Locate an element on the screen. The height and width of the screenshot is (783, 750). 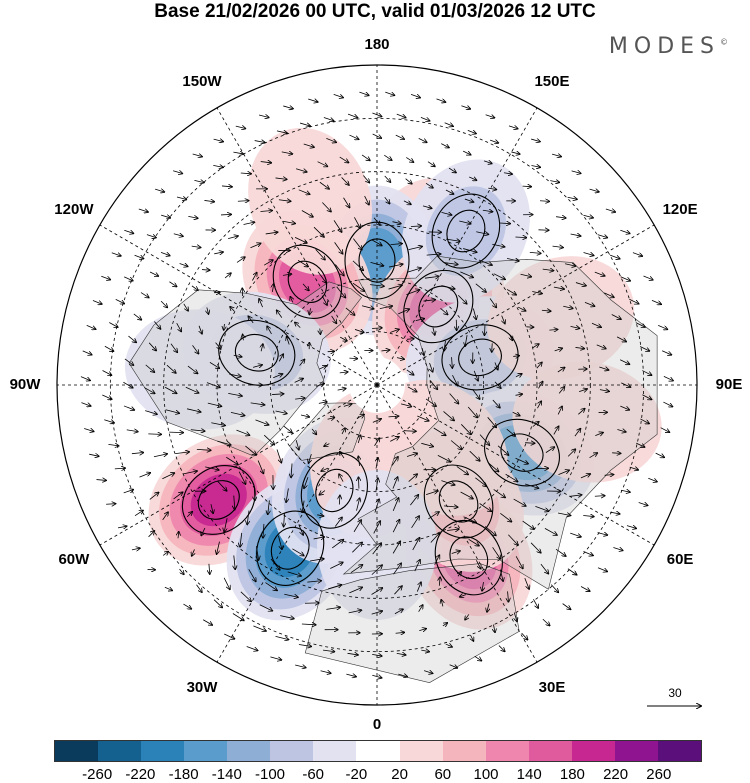
colorbar-tick-label: 20 is located at coordinates (399, 774).